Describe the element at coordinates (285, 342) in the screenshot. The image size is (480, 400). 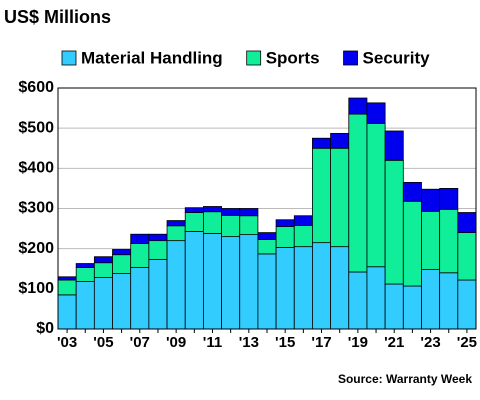
I see `x-tick-label: '15` at that location.